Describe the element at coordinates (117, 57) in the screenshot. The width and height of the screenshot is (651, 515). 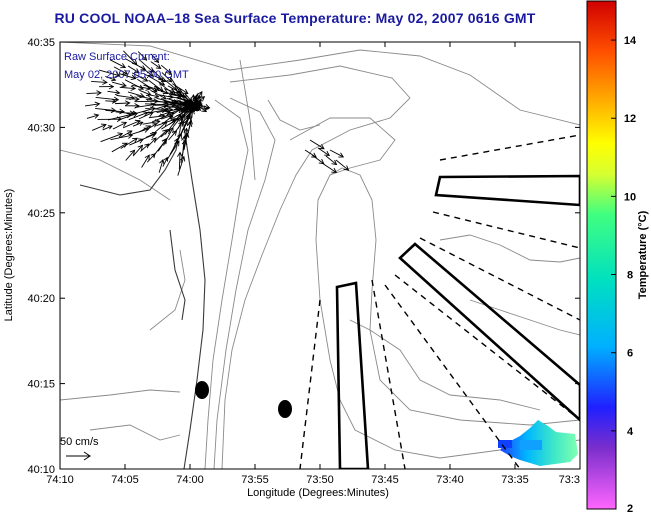
I see `raw-surface-current-label: Raw Surface Current:` at that location.